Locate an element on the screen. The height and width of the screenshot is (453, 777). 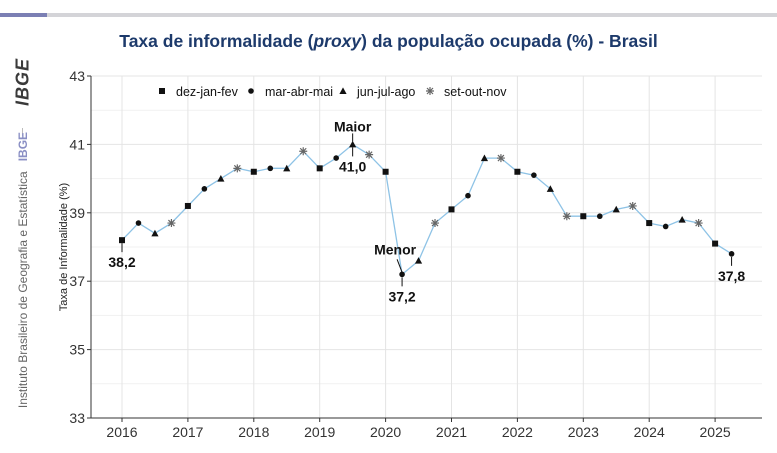
y-tick-label: 33 is located at coordinates (77, 418).